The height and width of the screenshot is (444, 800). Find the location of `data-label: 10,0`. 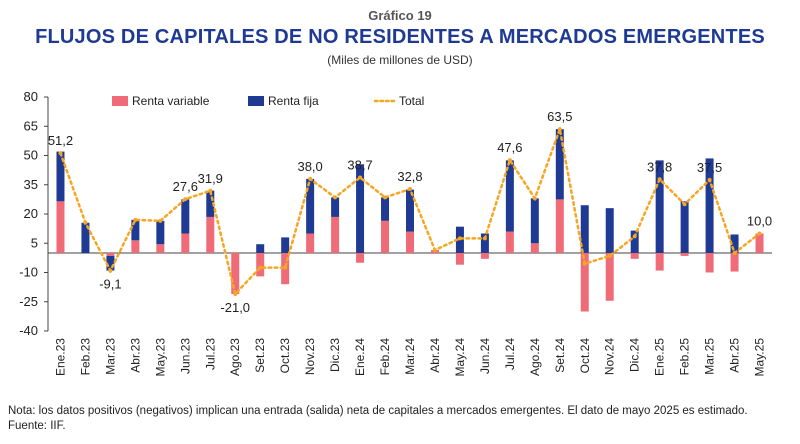

data-label: 10,0 is located at coordinates (759, 221).